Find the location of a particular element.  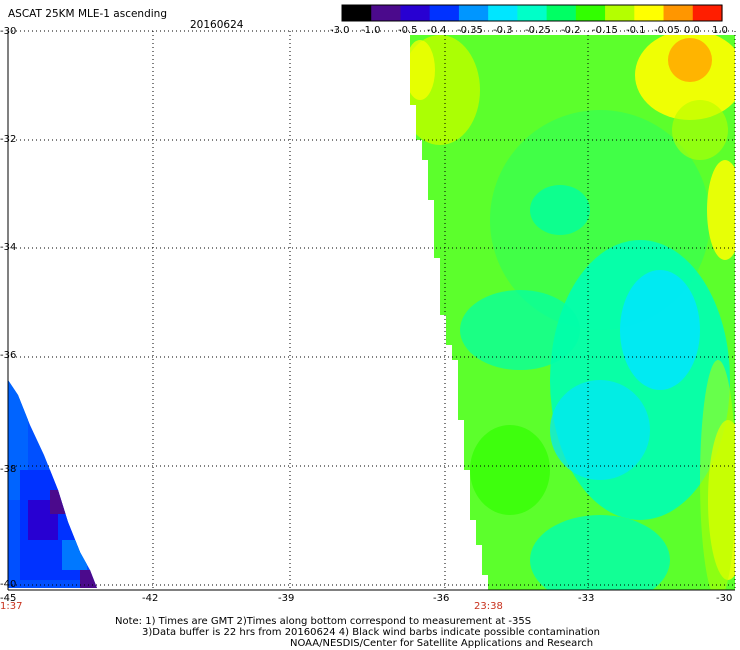

west-swath is located at coordinates (52, 484).